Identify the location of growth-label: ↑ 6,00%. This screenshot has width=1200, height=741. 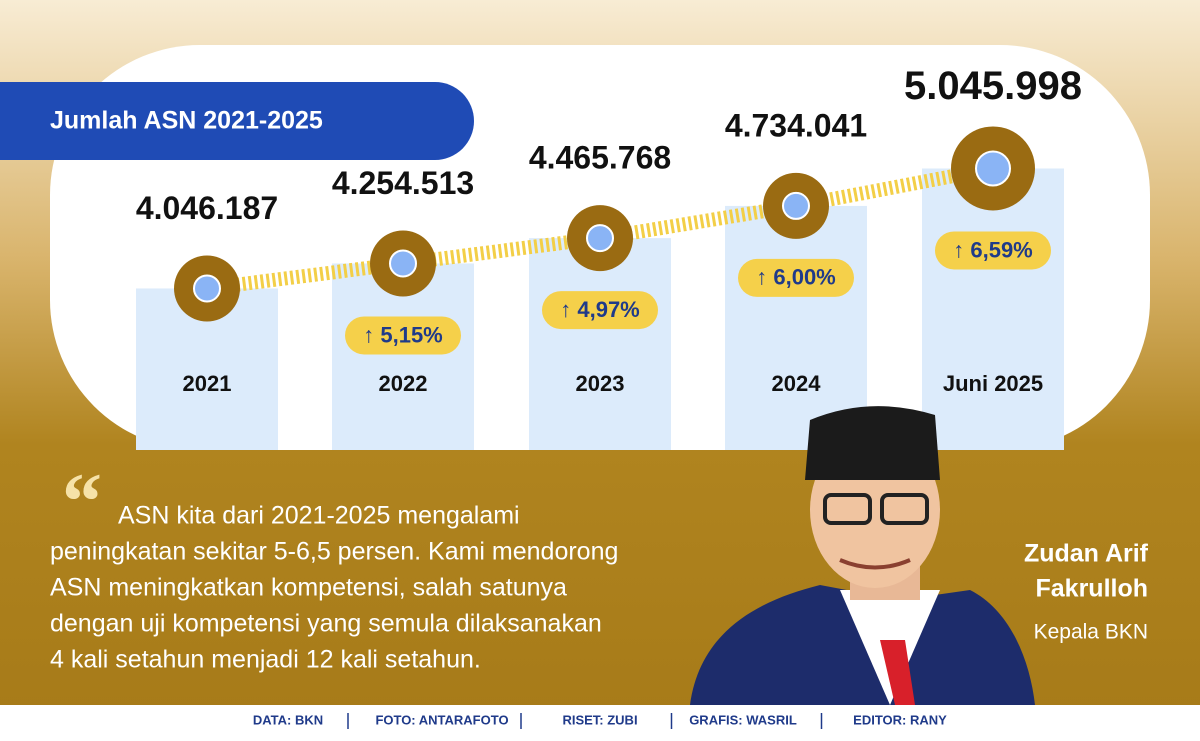
(796, 277).